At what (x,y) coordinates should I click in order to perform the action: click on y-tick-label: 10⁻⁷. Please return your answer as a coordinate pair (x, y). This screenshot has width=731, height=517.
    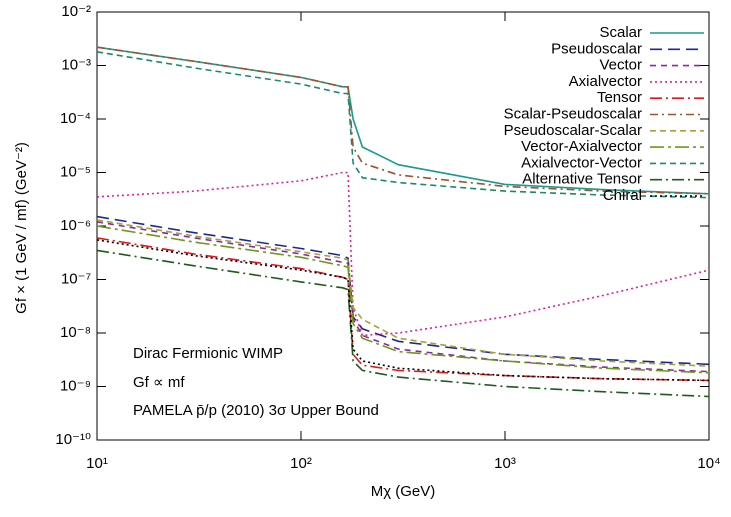
    Looking at the image, I should click on (76, 278).